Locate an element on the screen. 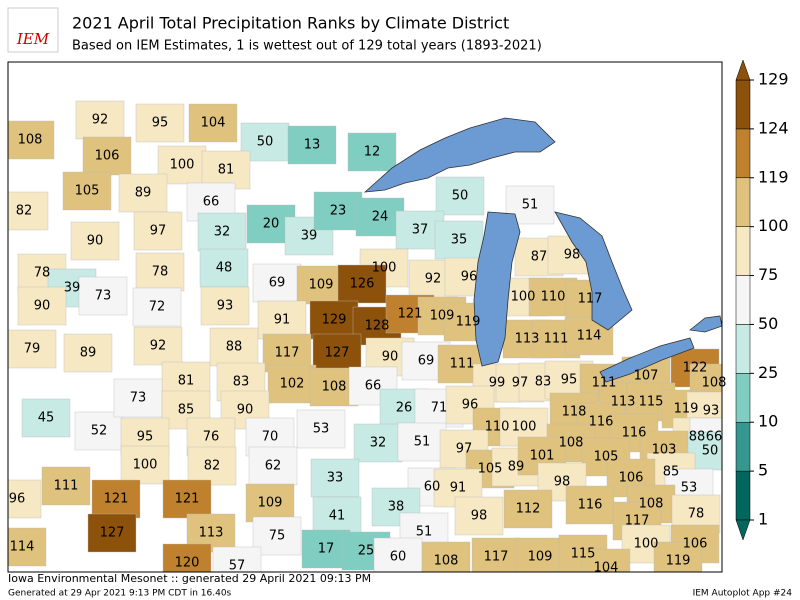 The image size is (800, 600). district-rank: 62 is located at coordinates (273, 466).